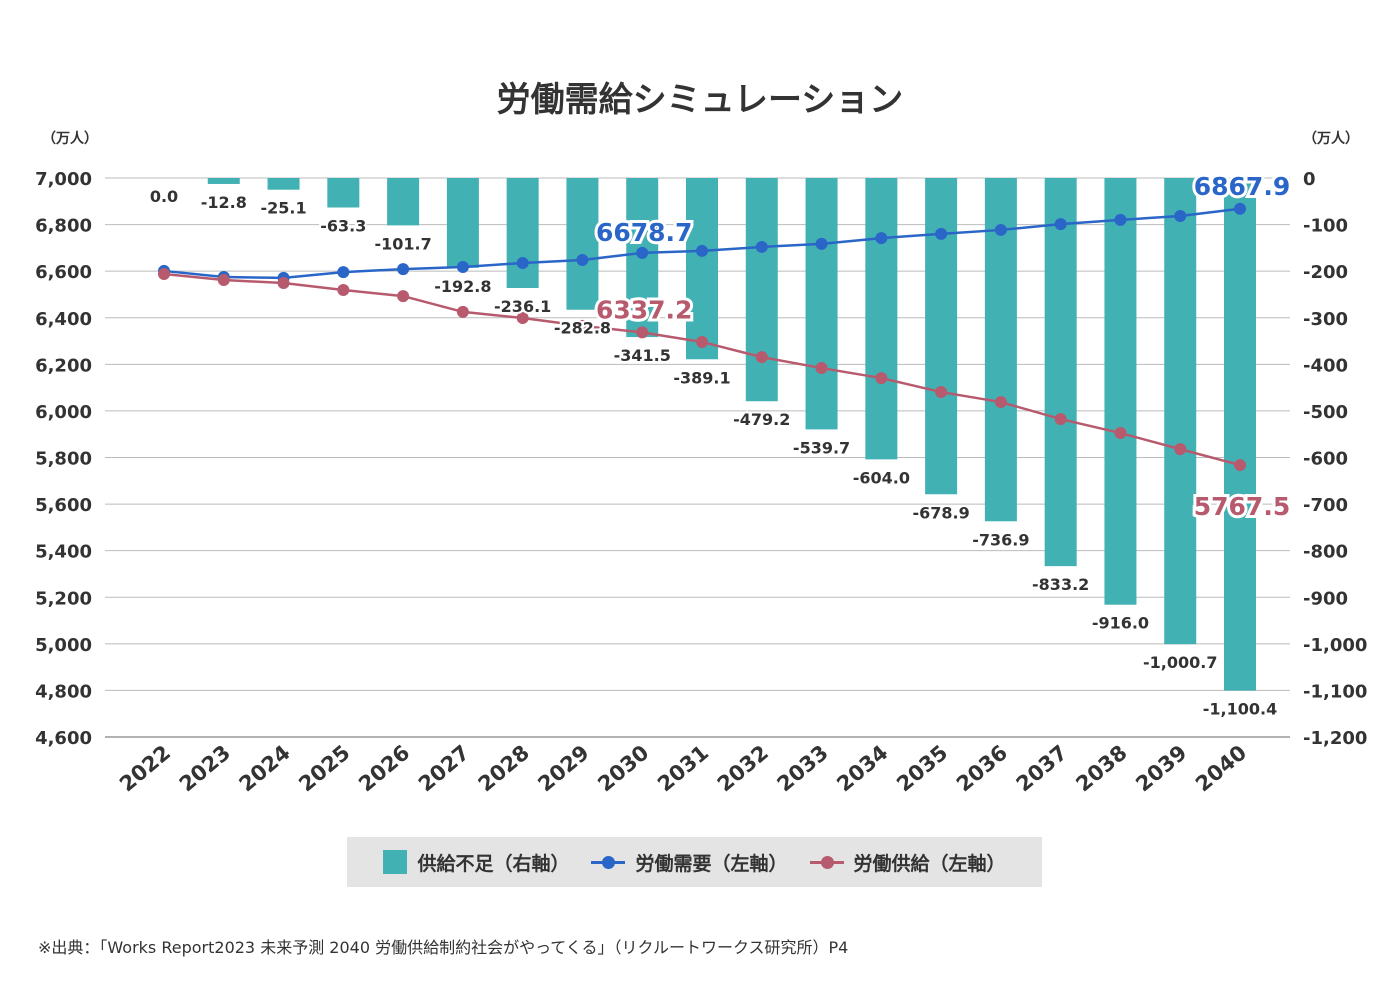 Image resolution: width=1400 pixels, height=1000 pixels. I want to click on left-axis-unit: （万人）, so click(70, 139).